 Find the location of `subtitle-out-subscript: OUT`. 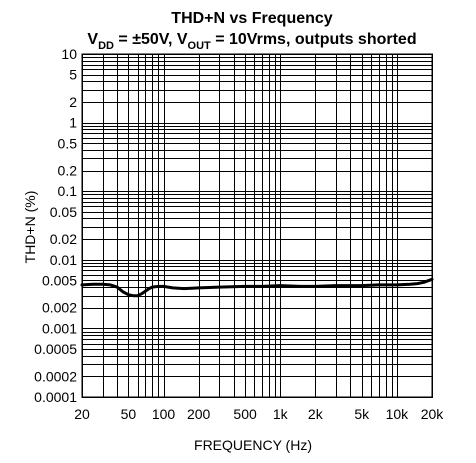

subtitle-out-subscript: OUT is located at coordinates (200, 46).